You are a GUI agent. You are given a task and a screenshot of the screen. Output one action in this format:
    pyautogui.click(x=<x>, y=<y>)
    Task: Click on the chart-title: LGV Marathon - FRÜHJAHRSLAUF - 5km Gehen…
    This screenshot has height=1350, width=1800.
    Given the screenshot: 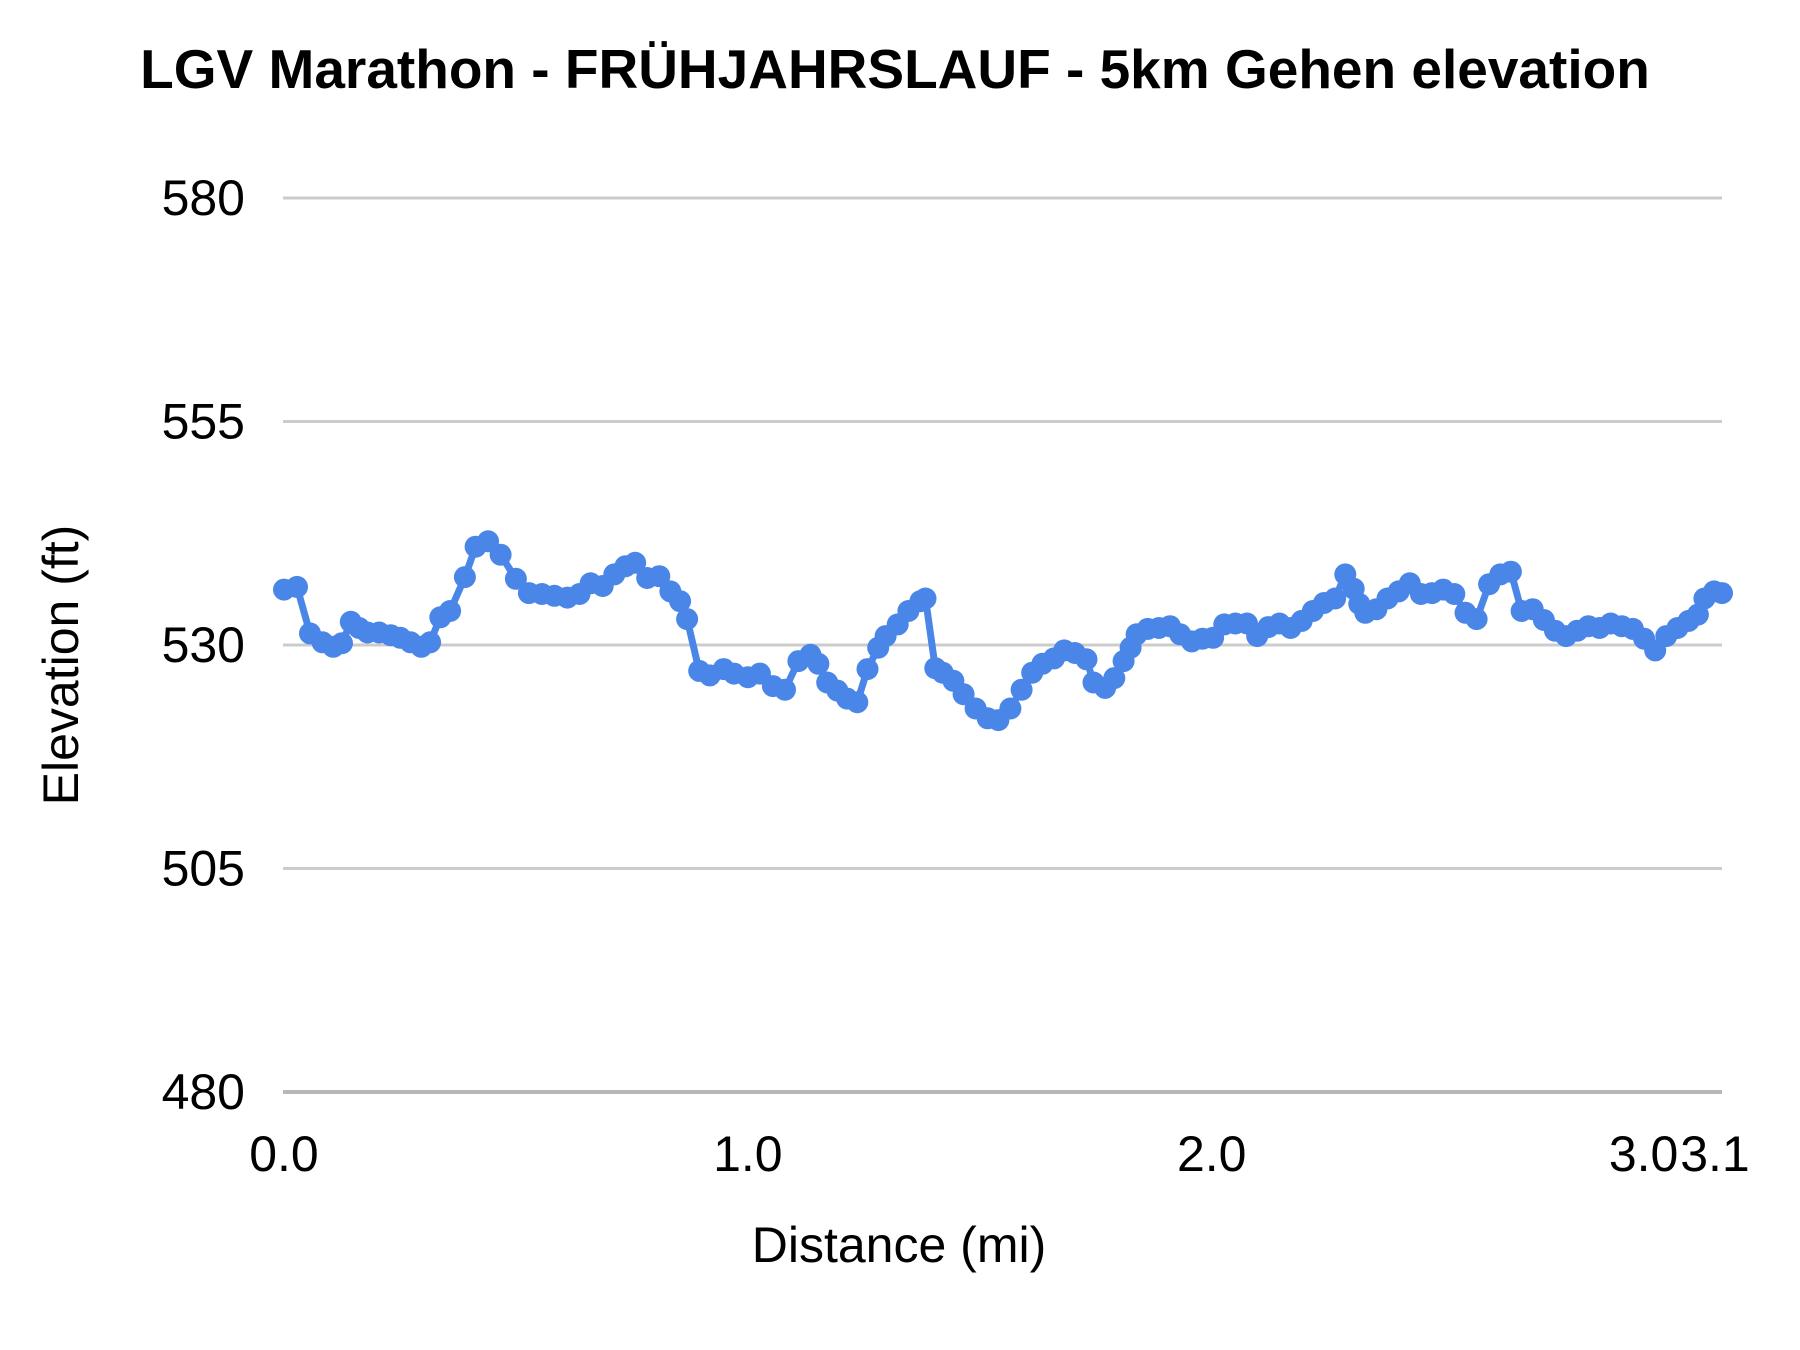 What is the action you would take?
    pyautogui.click(x=895, y=69)
    